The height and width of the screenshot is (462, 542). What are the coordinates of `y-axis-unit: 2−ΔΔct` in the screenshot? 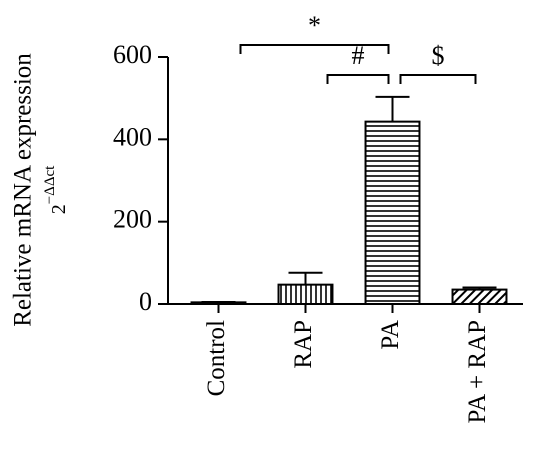 It's located at (55, 189).